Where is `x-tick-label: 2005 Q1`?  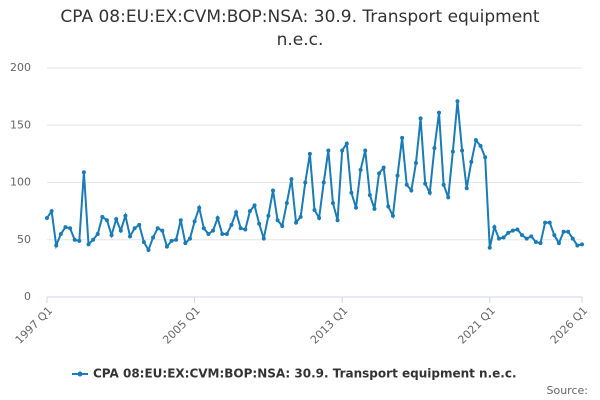
x-tick-label: 2005 Q1 is located at coordinates (181, 325).